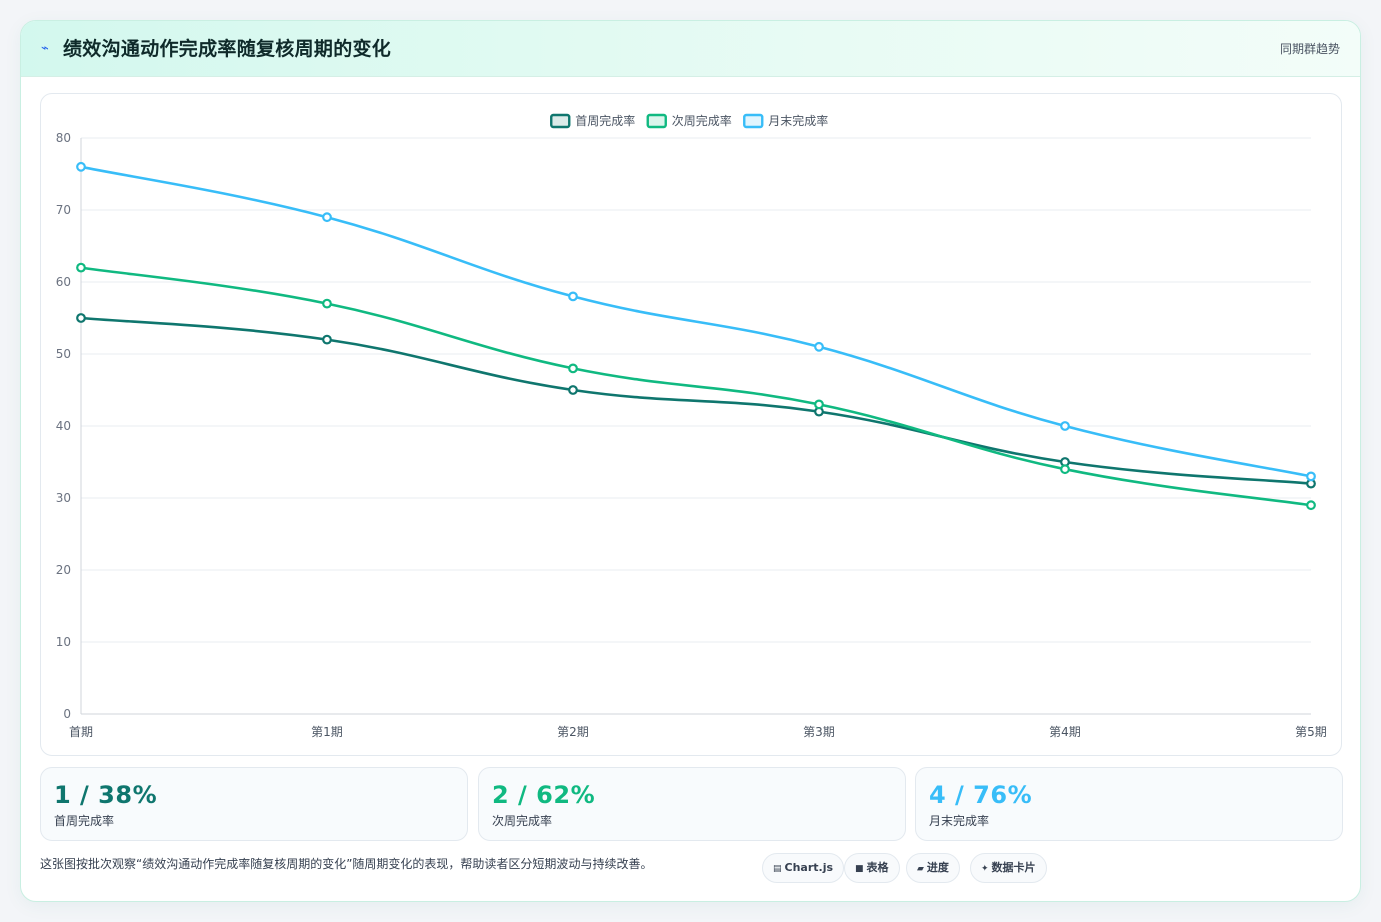  Describe the element at coordinates (702, 120) in the screenshot. I see `legend-label: 次周完成率` at that location.